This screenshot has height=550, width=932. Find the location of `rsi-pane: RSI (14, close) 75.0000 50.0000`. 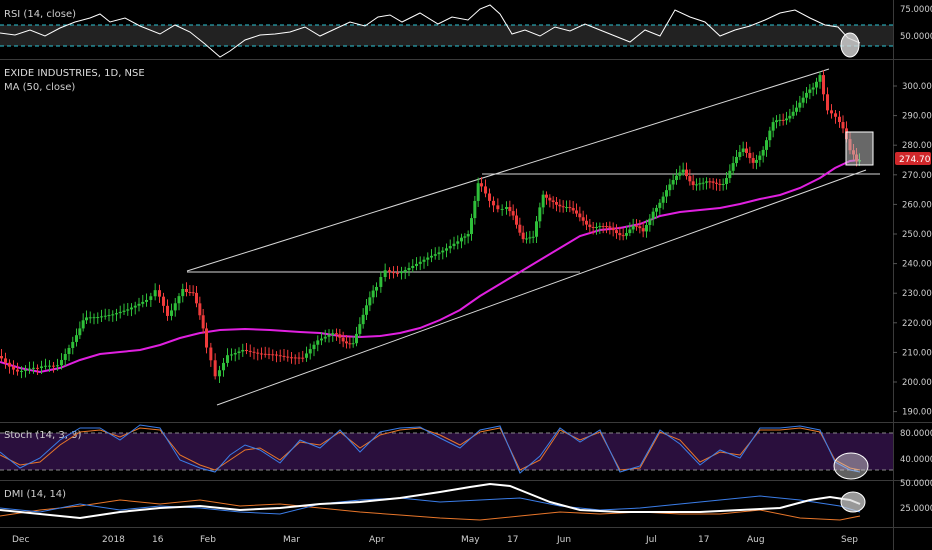

rsi-pane: RSI (14, close) 75.0000 50.0000 is located at coordinates (466, 31).